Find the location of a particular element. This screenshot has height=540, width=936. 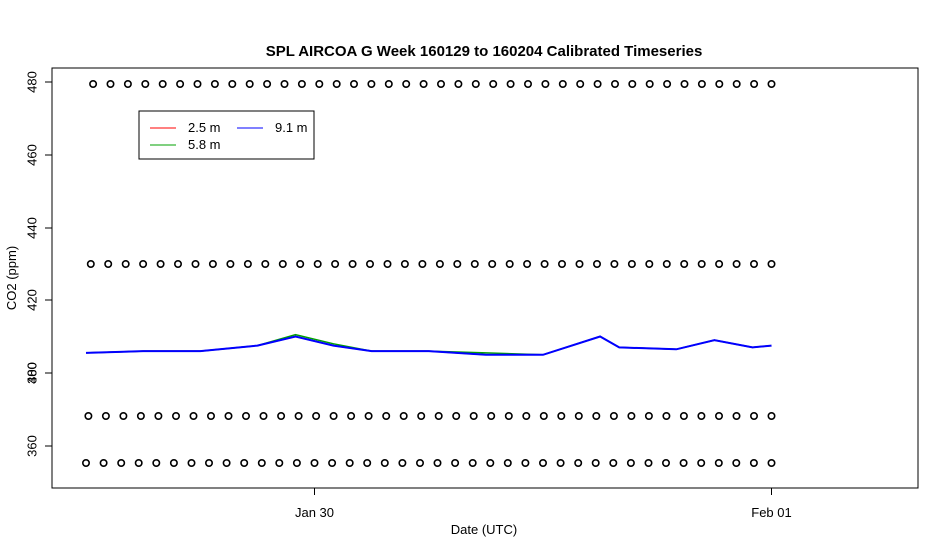

legend-label: 2.5 m is located at coordinates (204, 127).